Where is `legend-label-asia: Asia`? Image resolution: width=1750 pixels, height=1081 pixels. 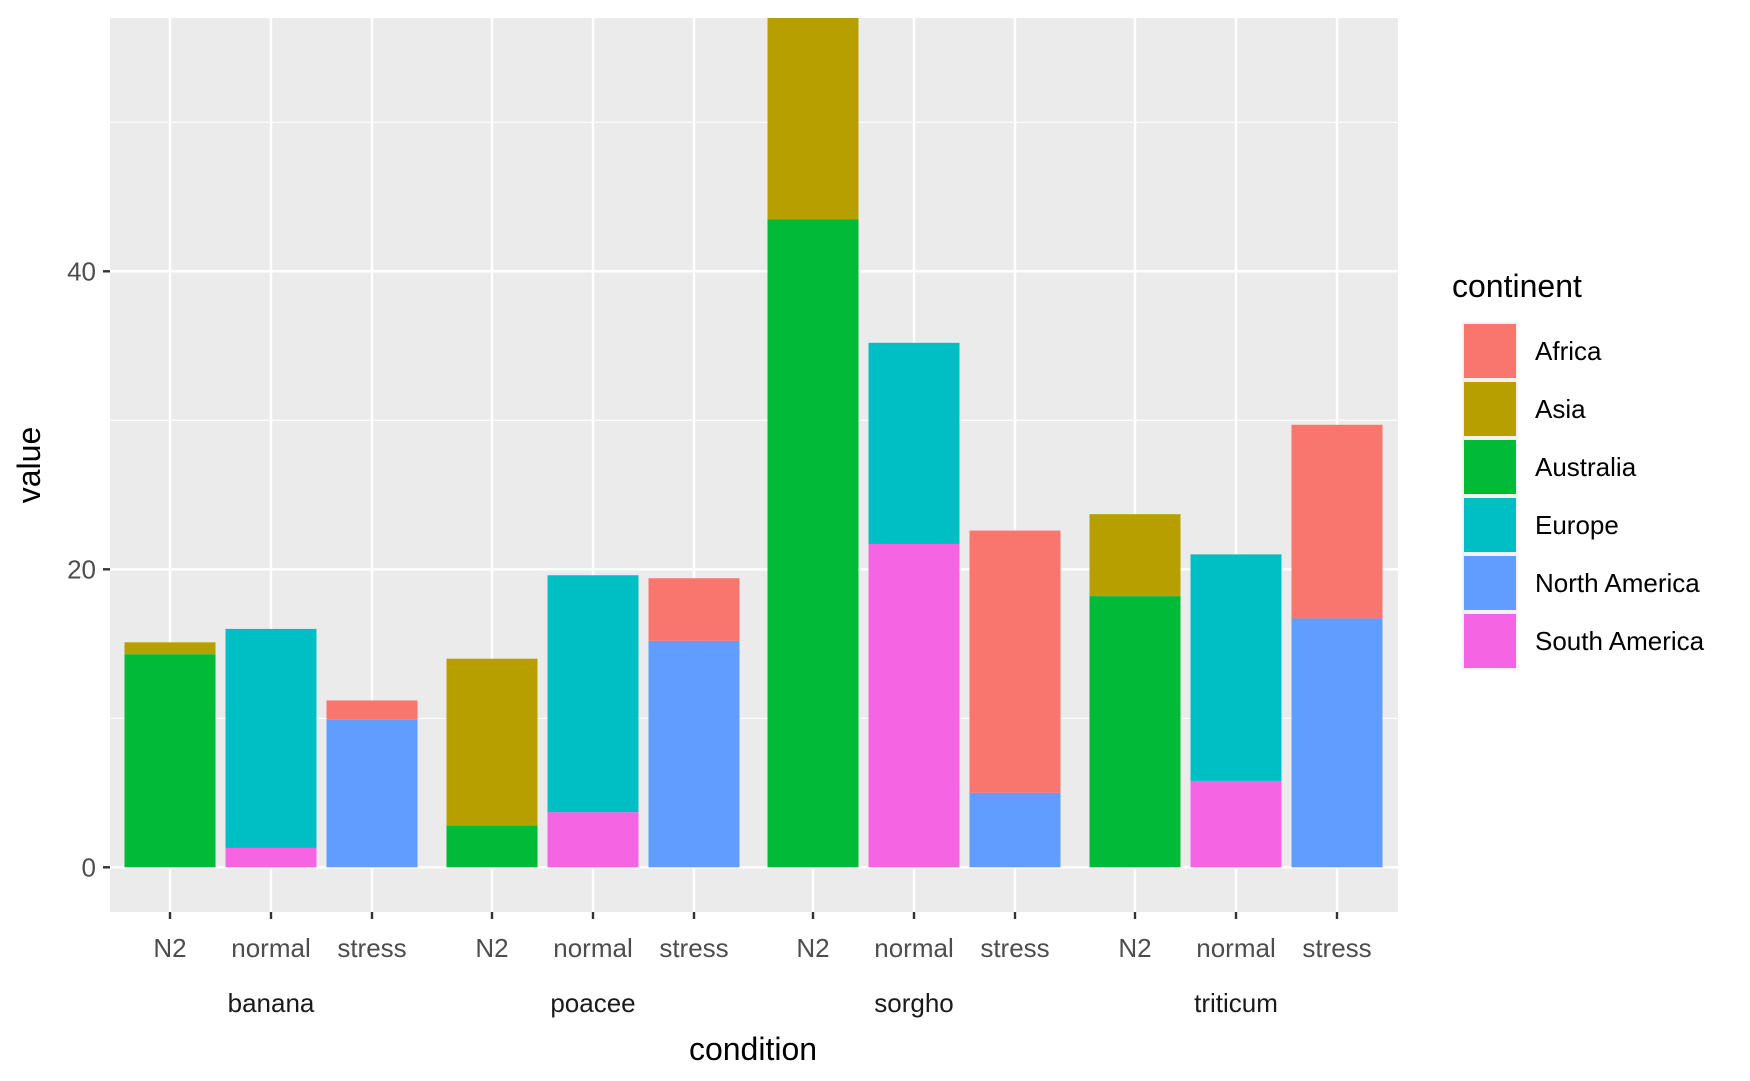 legend-label-asia: Asia is located at coordinates (1560, 409).